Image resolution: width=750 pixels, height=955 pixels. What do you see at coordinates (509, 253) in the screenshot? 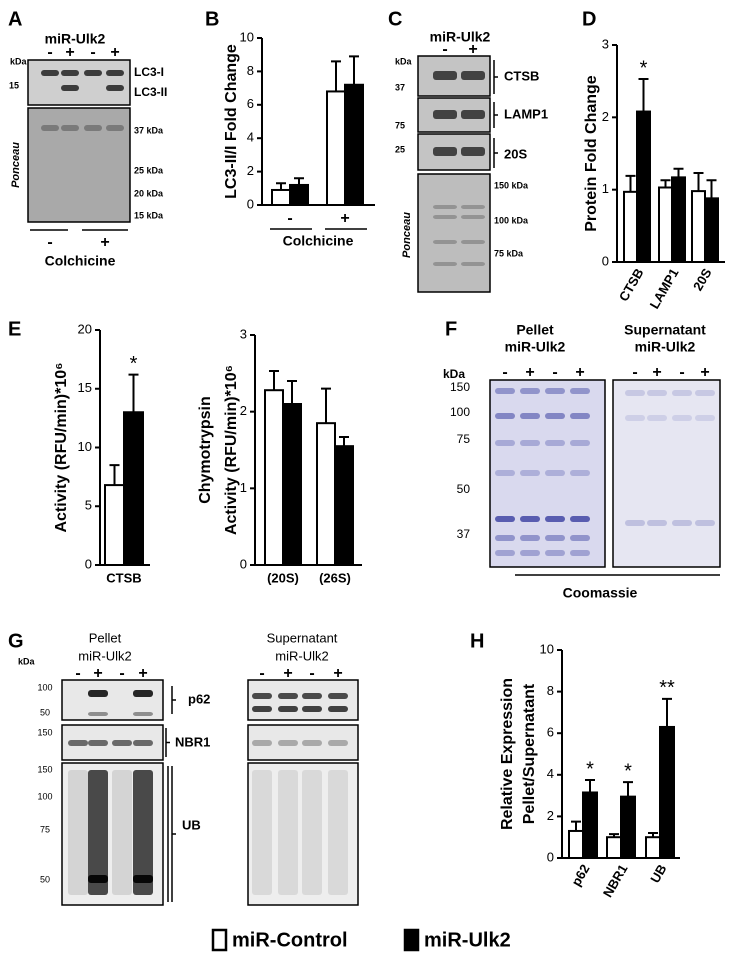
I see `marker-label: 75 kDa` at bounding box center [509, 253].